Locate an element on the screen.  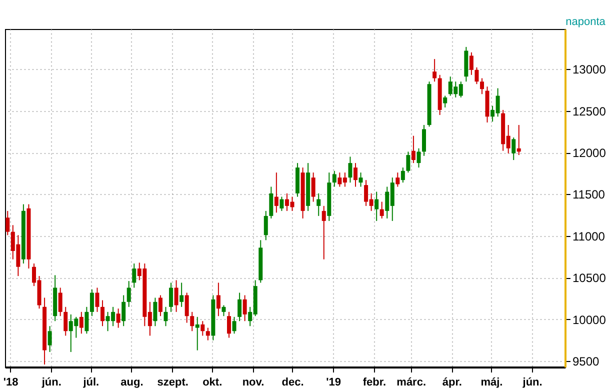
y-tick-label: 13000 is located at coordinates (589, 69).